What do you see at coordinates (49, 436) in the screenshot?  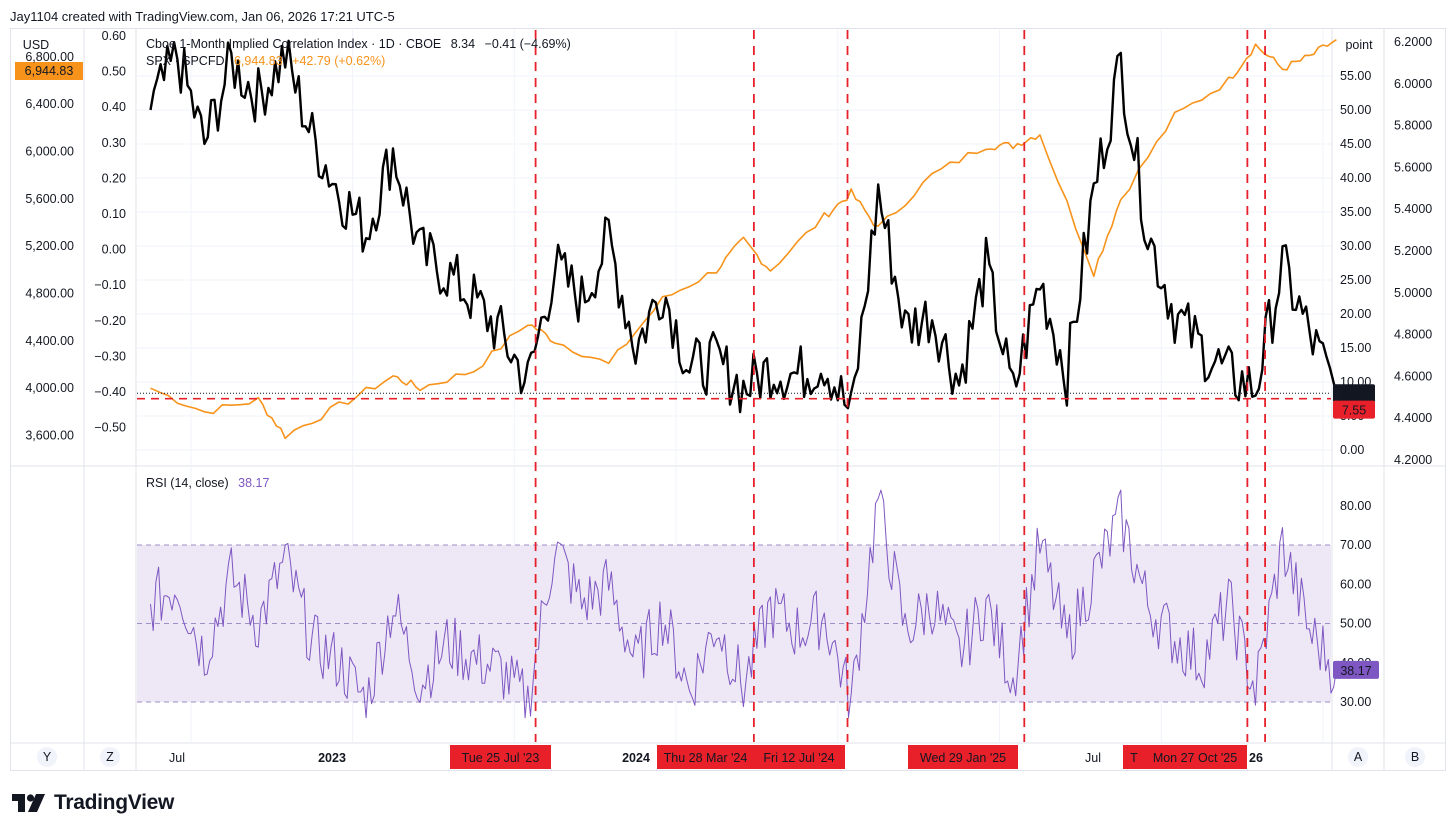 I see `left-axis-tick: 3,600.00` at bounding box center [49, 436].